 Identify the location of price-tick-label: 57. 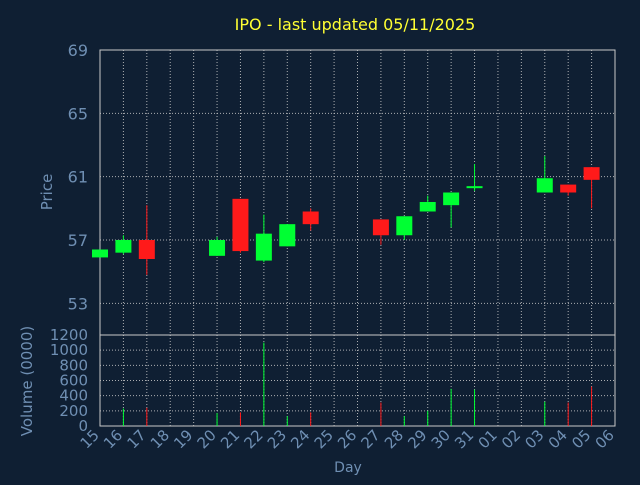
(78, 240).